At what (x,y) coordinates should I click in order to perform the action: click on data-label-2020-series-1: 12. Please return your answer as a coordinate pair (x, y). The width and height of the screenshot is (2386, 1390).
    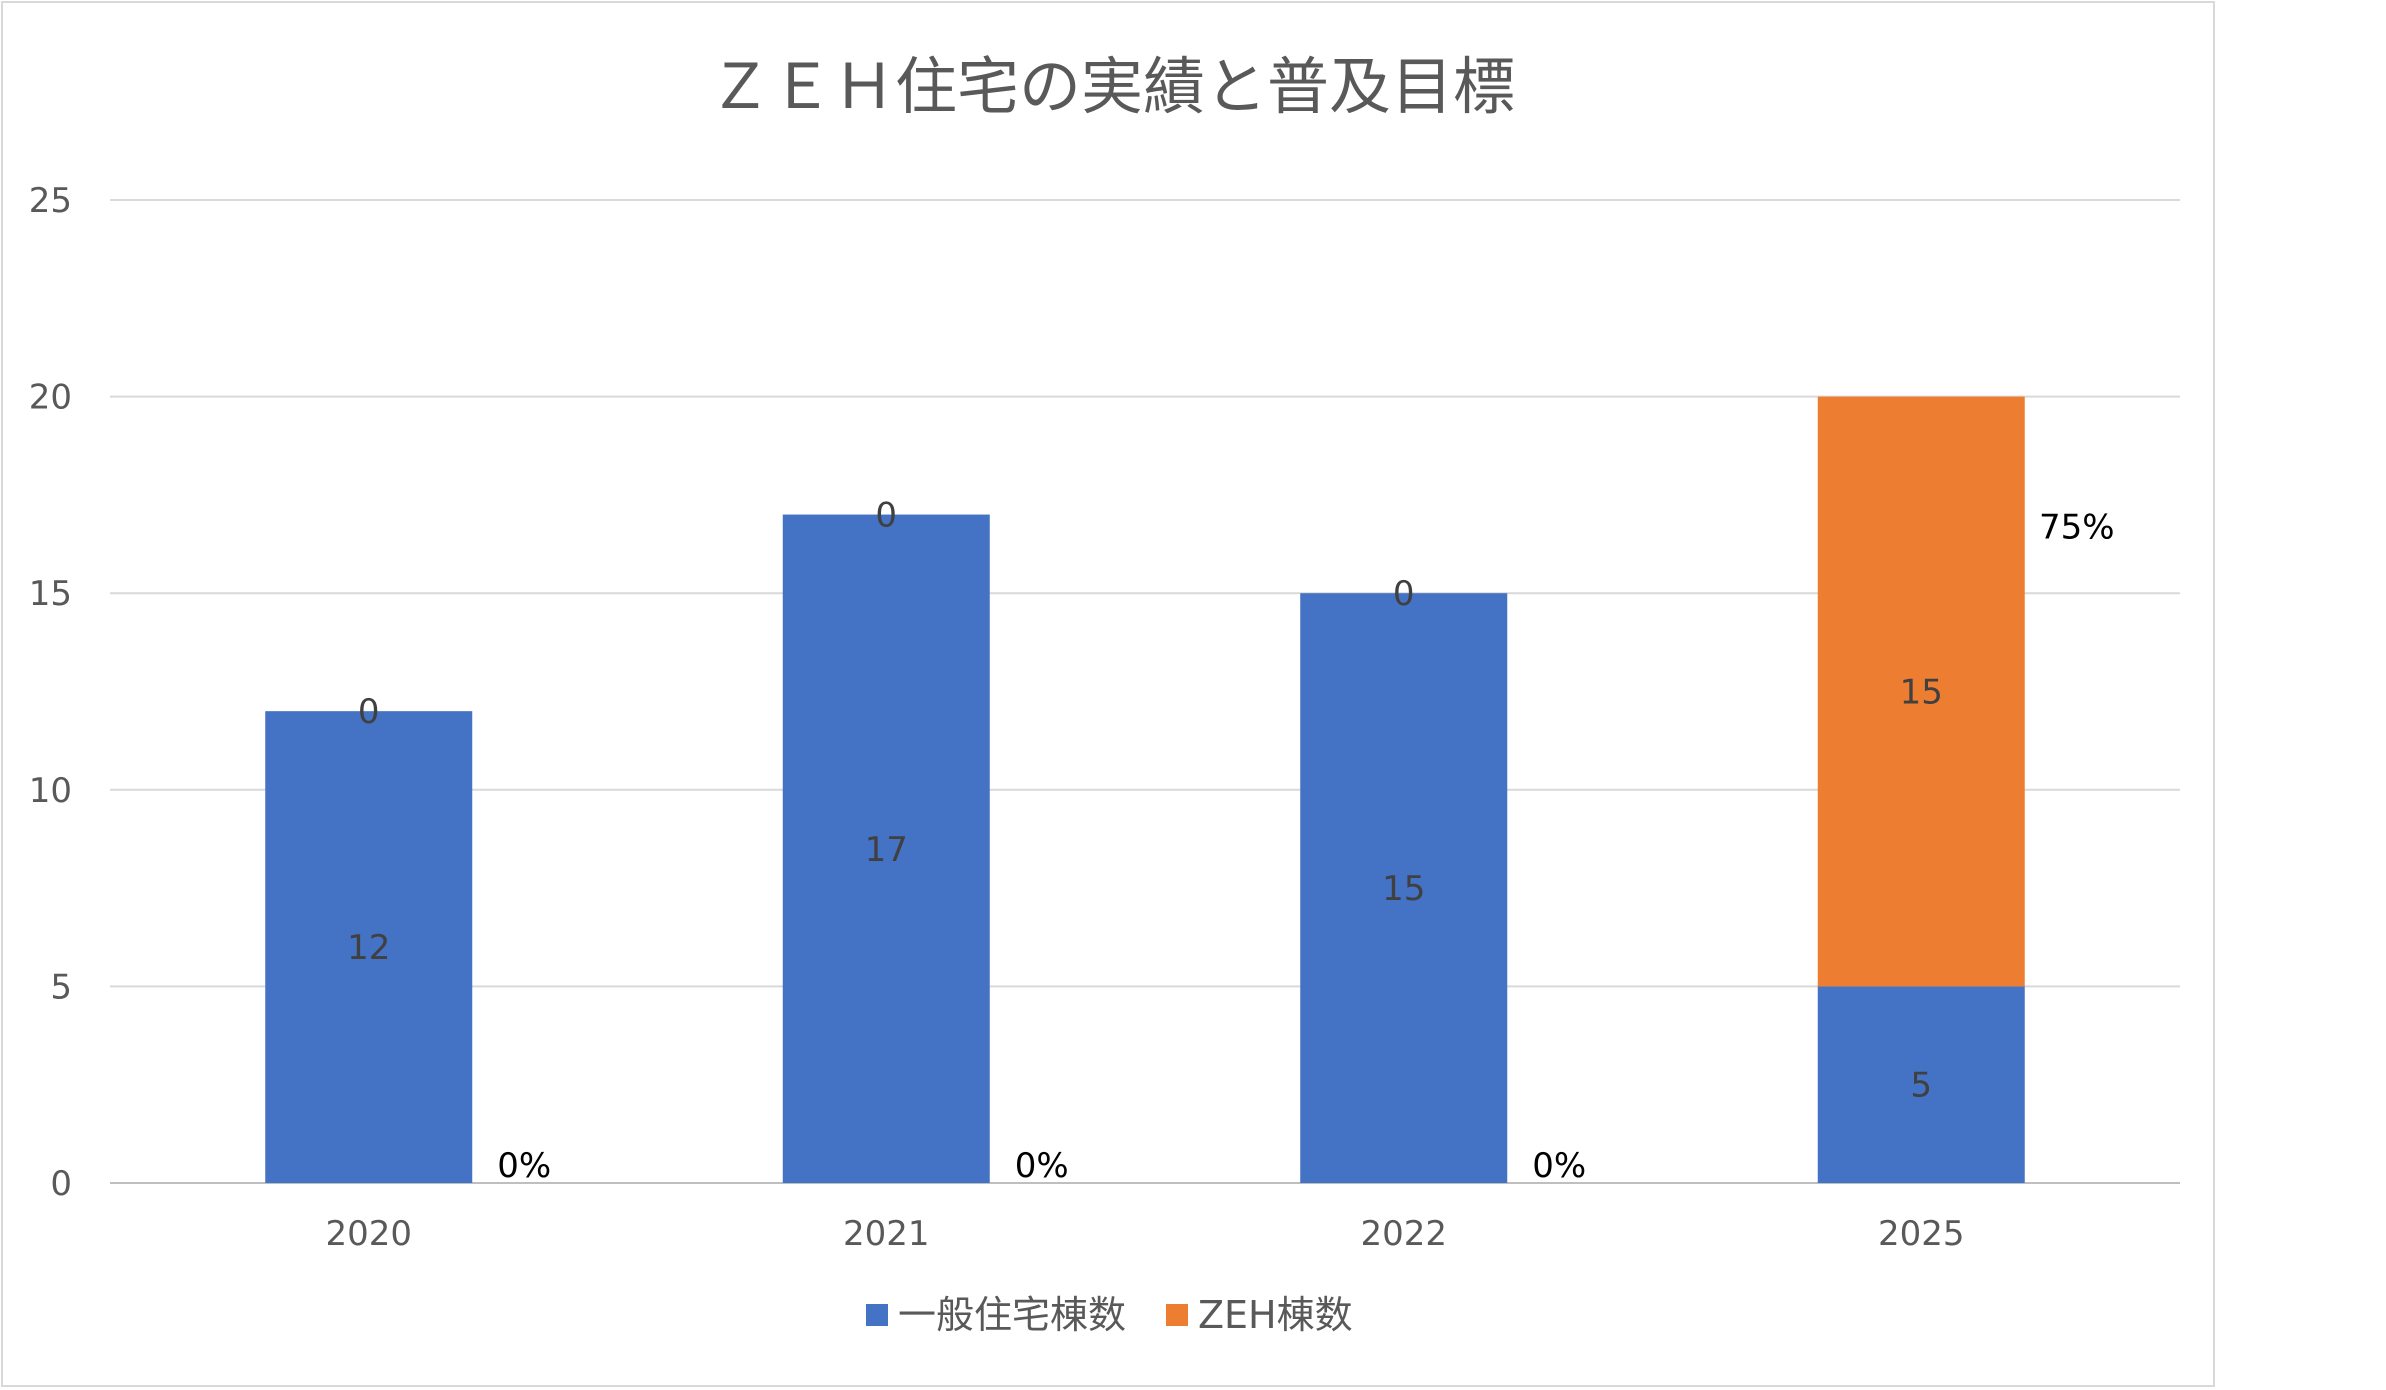
    Looking at the image, I should click on (368, 948).